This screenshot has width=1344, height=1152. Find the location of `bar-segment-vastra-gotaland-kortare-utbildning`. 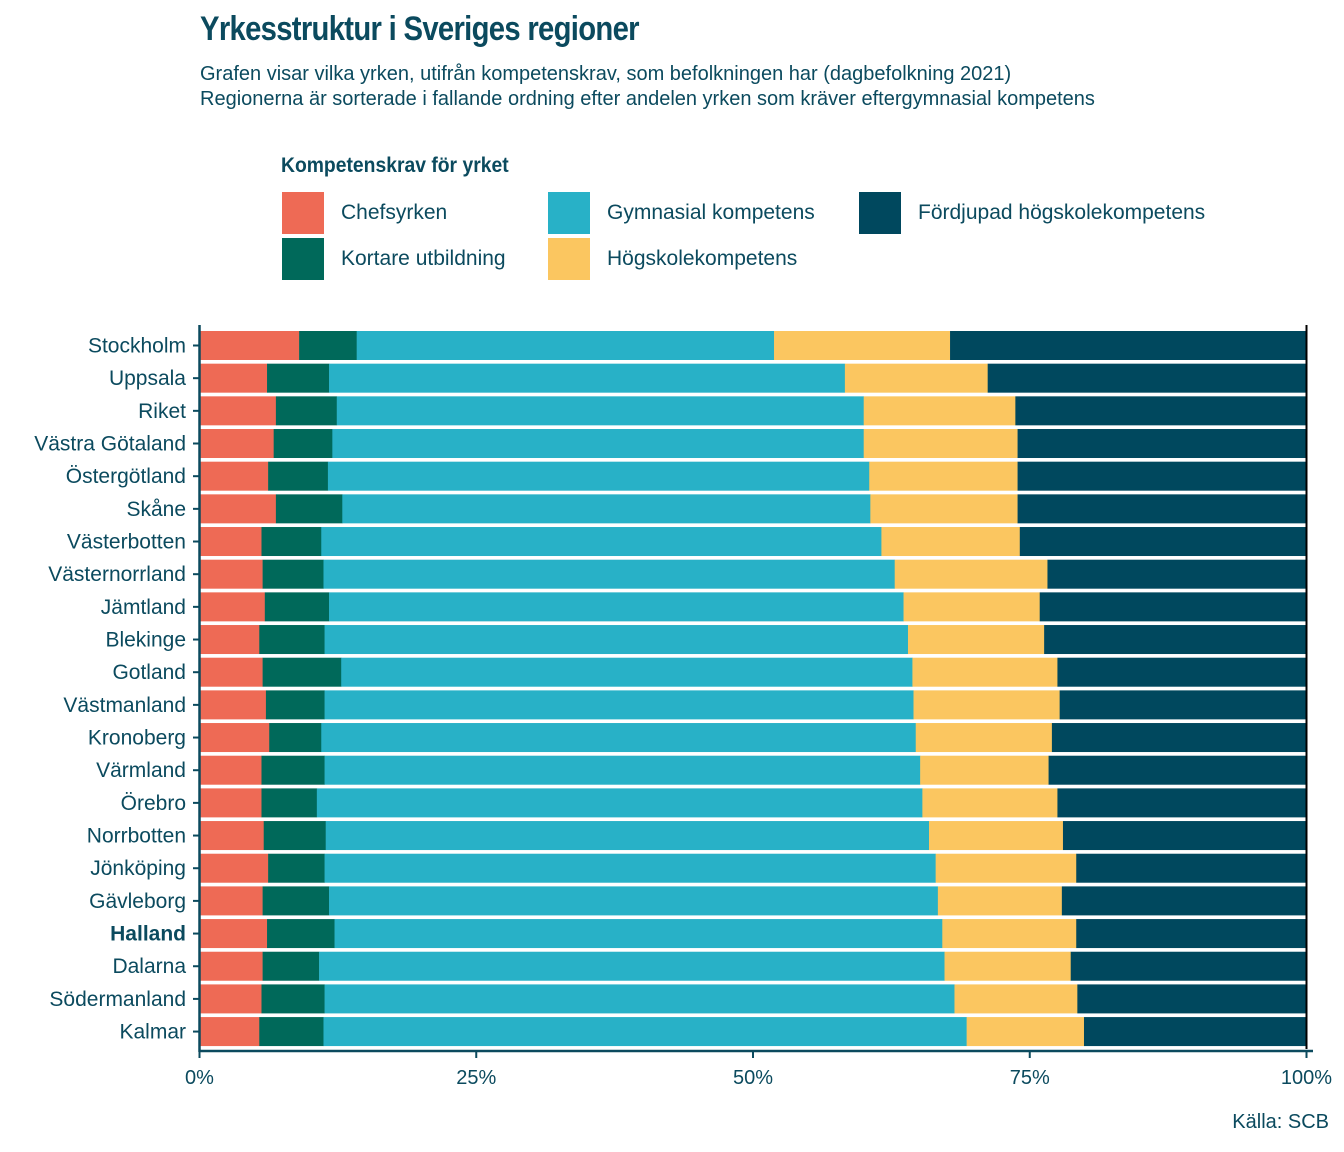

bar-segment-vastra-gotaland-kortare-utbildning is located at coordinates (303, 444).